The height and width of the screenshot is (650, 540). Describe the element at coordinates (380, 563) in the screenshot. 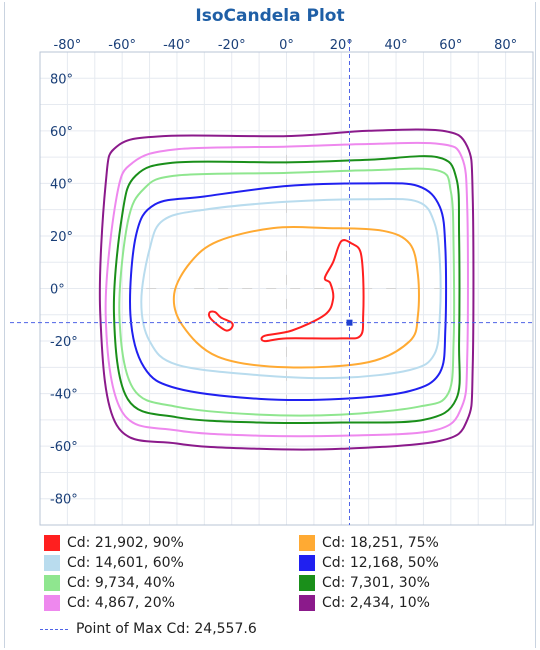

I see `legend-label: Cd: 12,168, 50%` at that location.